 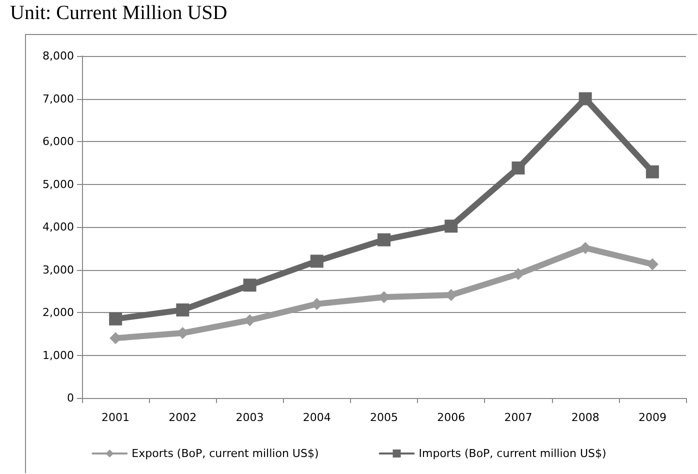 What do you see at coordinates (70, 398) in the screenshot?
I see `y-tick-label: 0` at bounding box center [70, 398].